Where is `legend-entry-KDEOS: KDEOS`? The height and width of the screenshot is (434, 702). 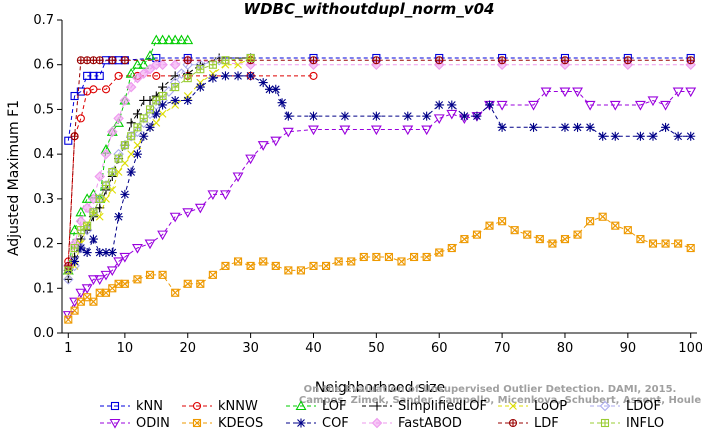 legend-entry-KDEOS: KDEOS is located at coordinates (222, 423).